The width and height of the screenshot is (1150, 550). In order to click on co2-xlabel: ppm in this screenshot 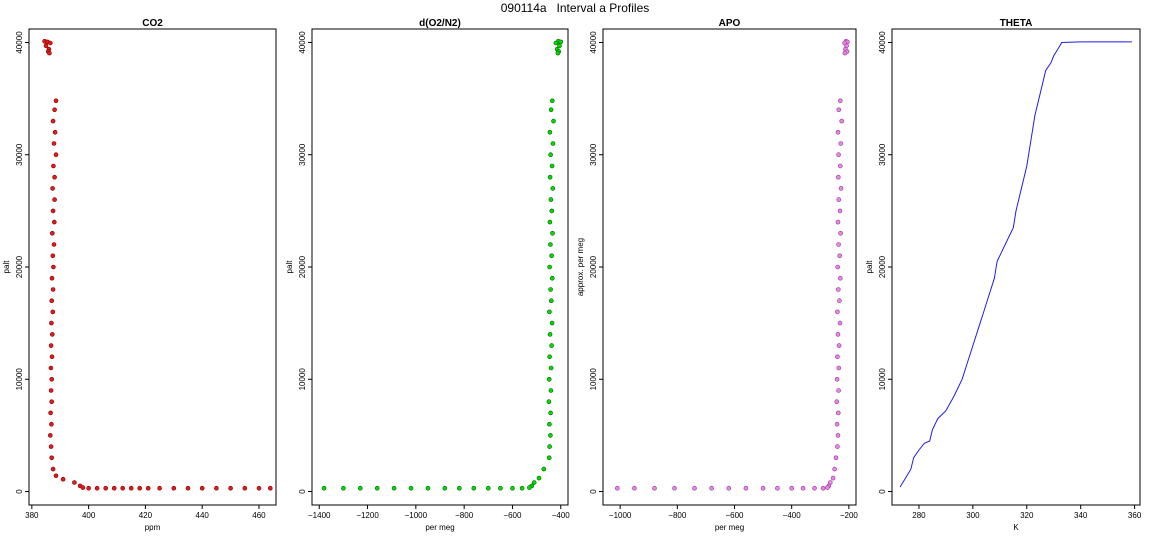, I will do `click(153, 527)`.